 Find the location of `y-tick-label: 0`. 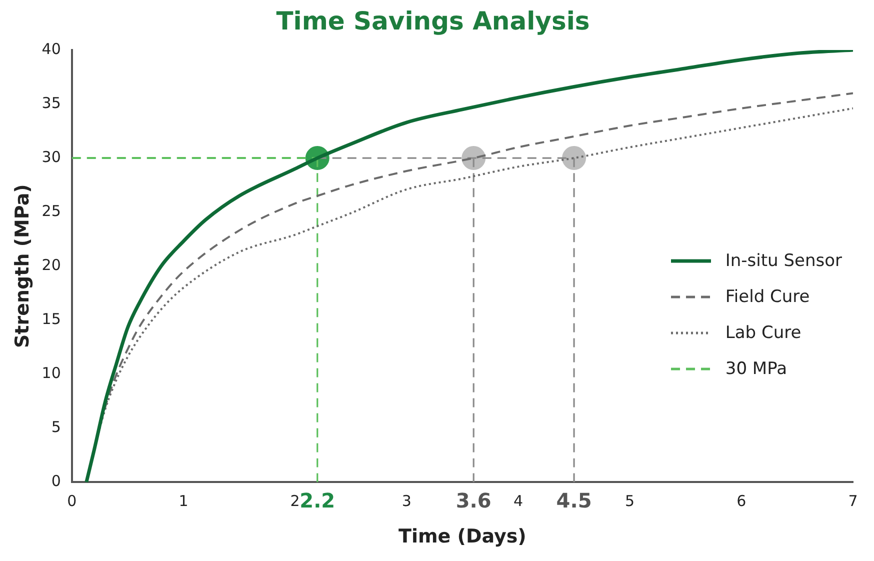

y-tick-label: 0 is located at coordinates (56, 481).